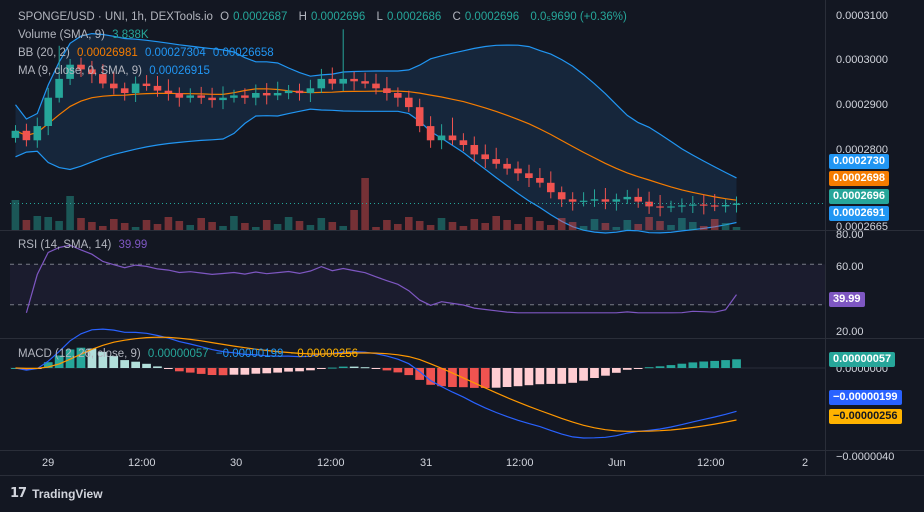 The width and height of the screenshot is (924, 512). What do you see at coordinates (865, 416) in the screenshot?
I see `macd-tag-signal: −0.00000256` at bounding box center [865, 416].